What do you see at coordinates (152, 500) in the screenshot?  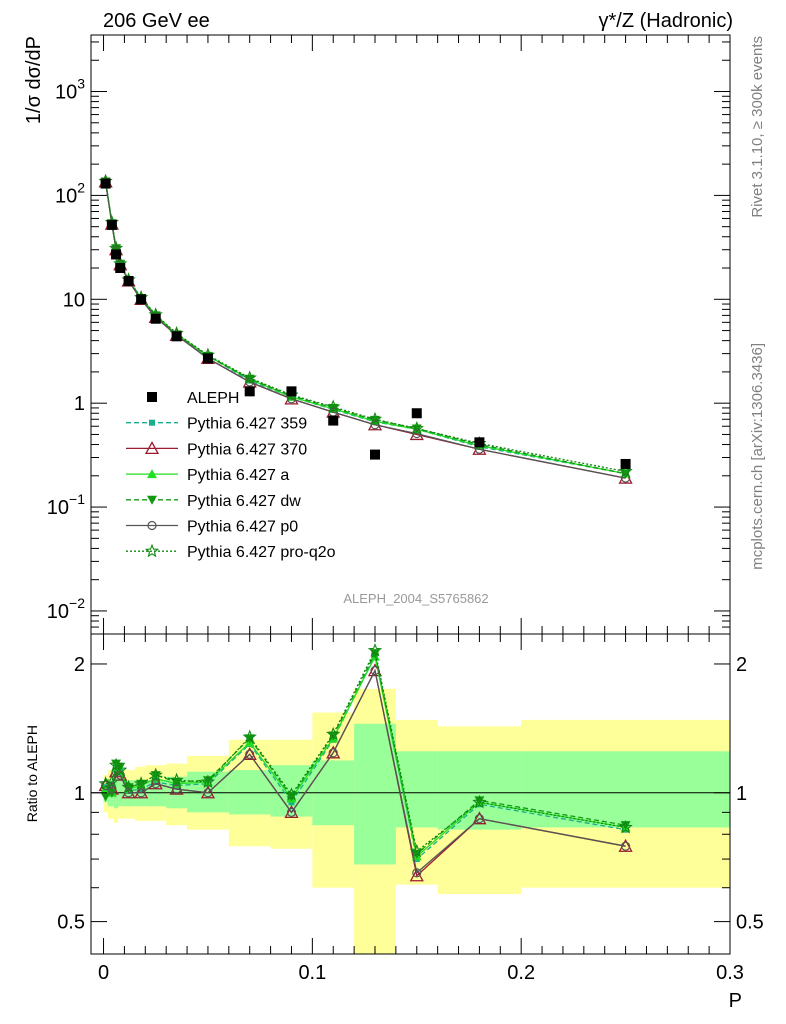 I see `legend-marker-pdw` at bounding box center [152, 500].